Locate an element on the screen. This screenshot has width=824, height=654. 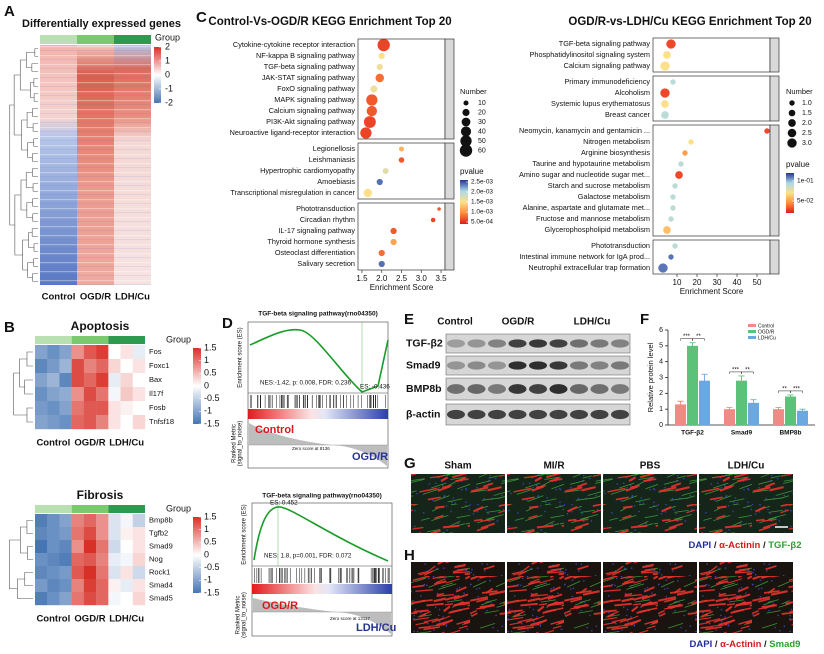
legend-label: 10 is located at coordinates (482, 103).